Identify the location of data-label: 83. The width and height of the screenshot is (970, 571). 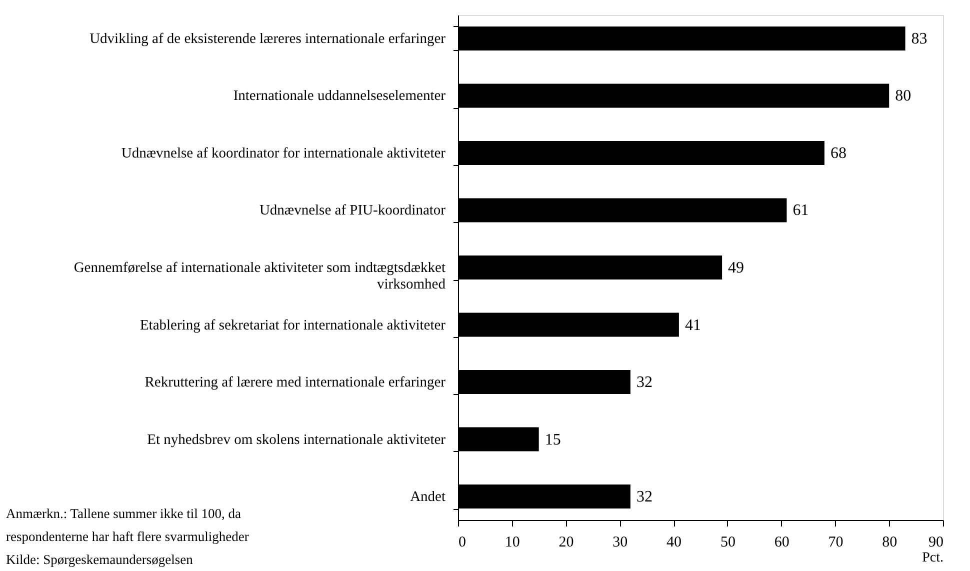
(919, 39).